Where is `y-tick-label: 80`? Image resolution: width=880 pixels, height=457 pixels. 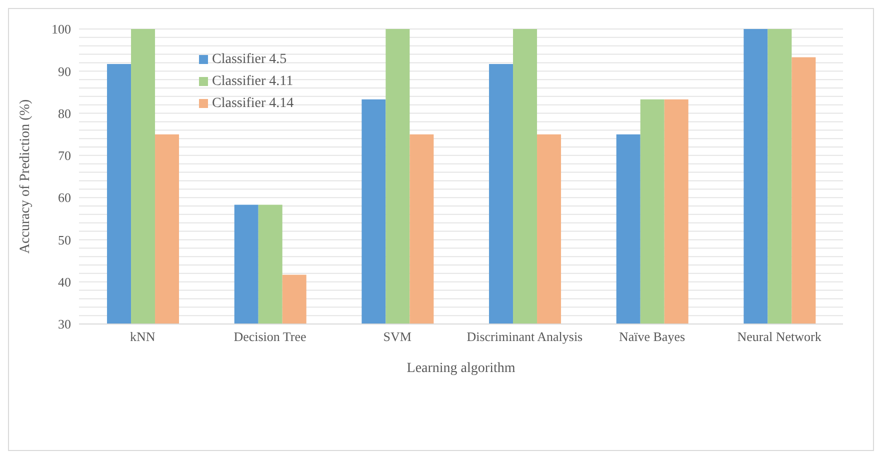 y-tick-label: 80 is located at coordinates (64, 113).